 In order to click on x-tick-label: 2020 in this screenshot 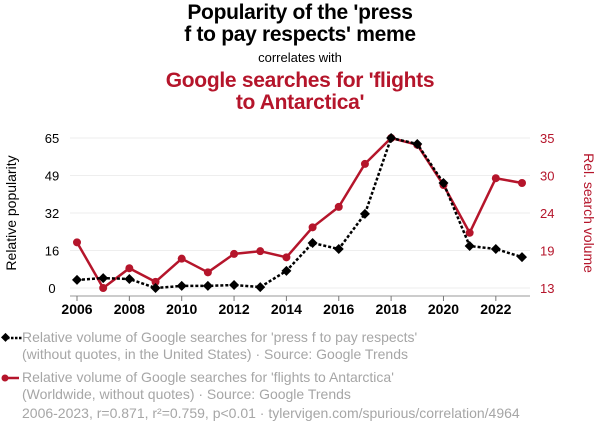, I will do `click(443, 309)`.